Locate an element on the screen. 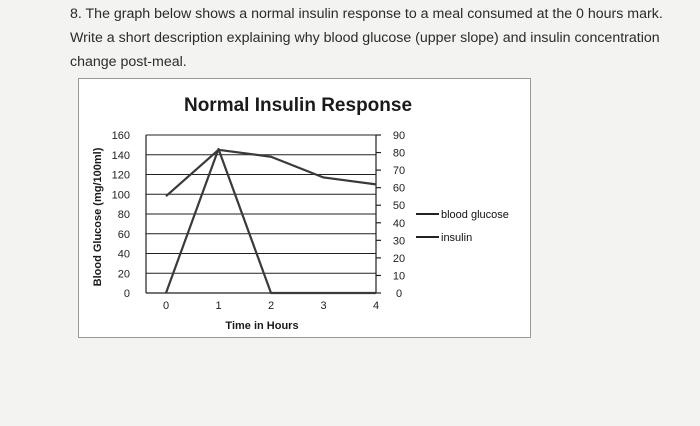 The height and width of the screenshot is (426, 700). y2-tick-label: 20 is located at coordinates (399, 259).